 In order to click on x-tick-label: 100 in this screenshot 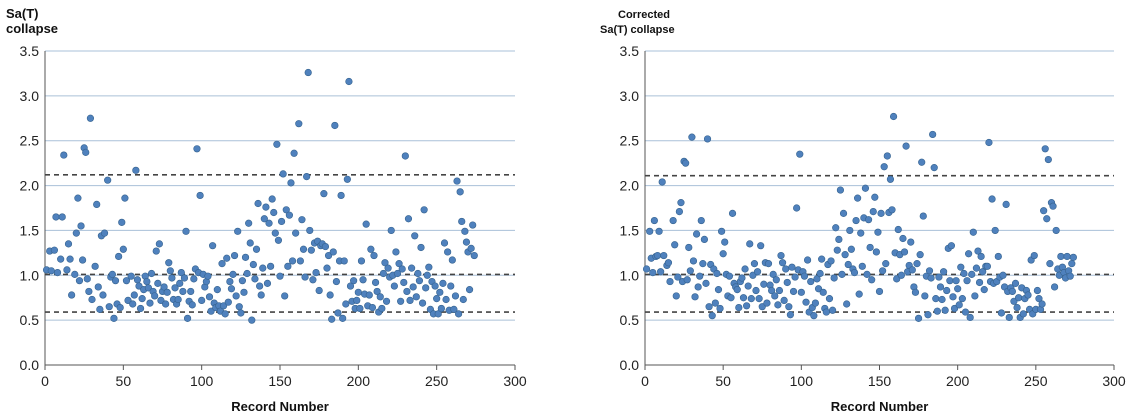, I will do `click(802, 381)`.